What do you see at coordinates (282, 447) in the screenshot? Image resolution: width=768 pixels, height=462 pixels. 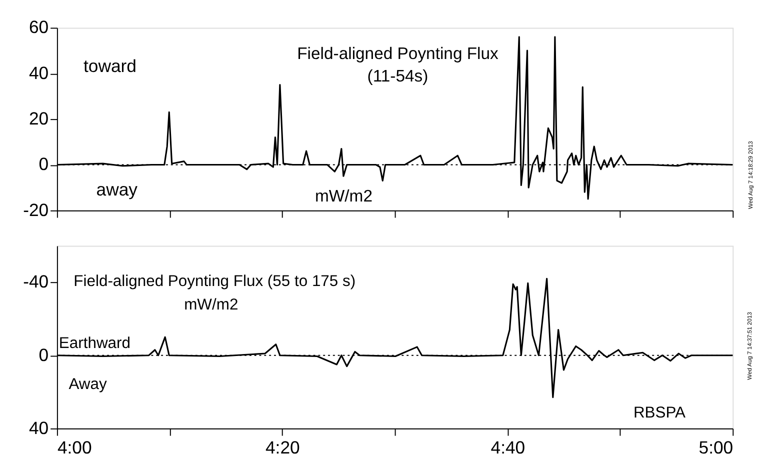 I see `x-tick-label: 4:20` at bounding box center [282, 447].